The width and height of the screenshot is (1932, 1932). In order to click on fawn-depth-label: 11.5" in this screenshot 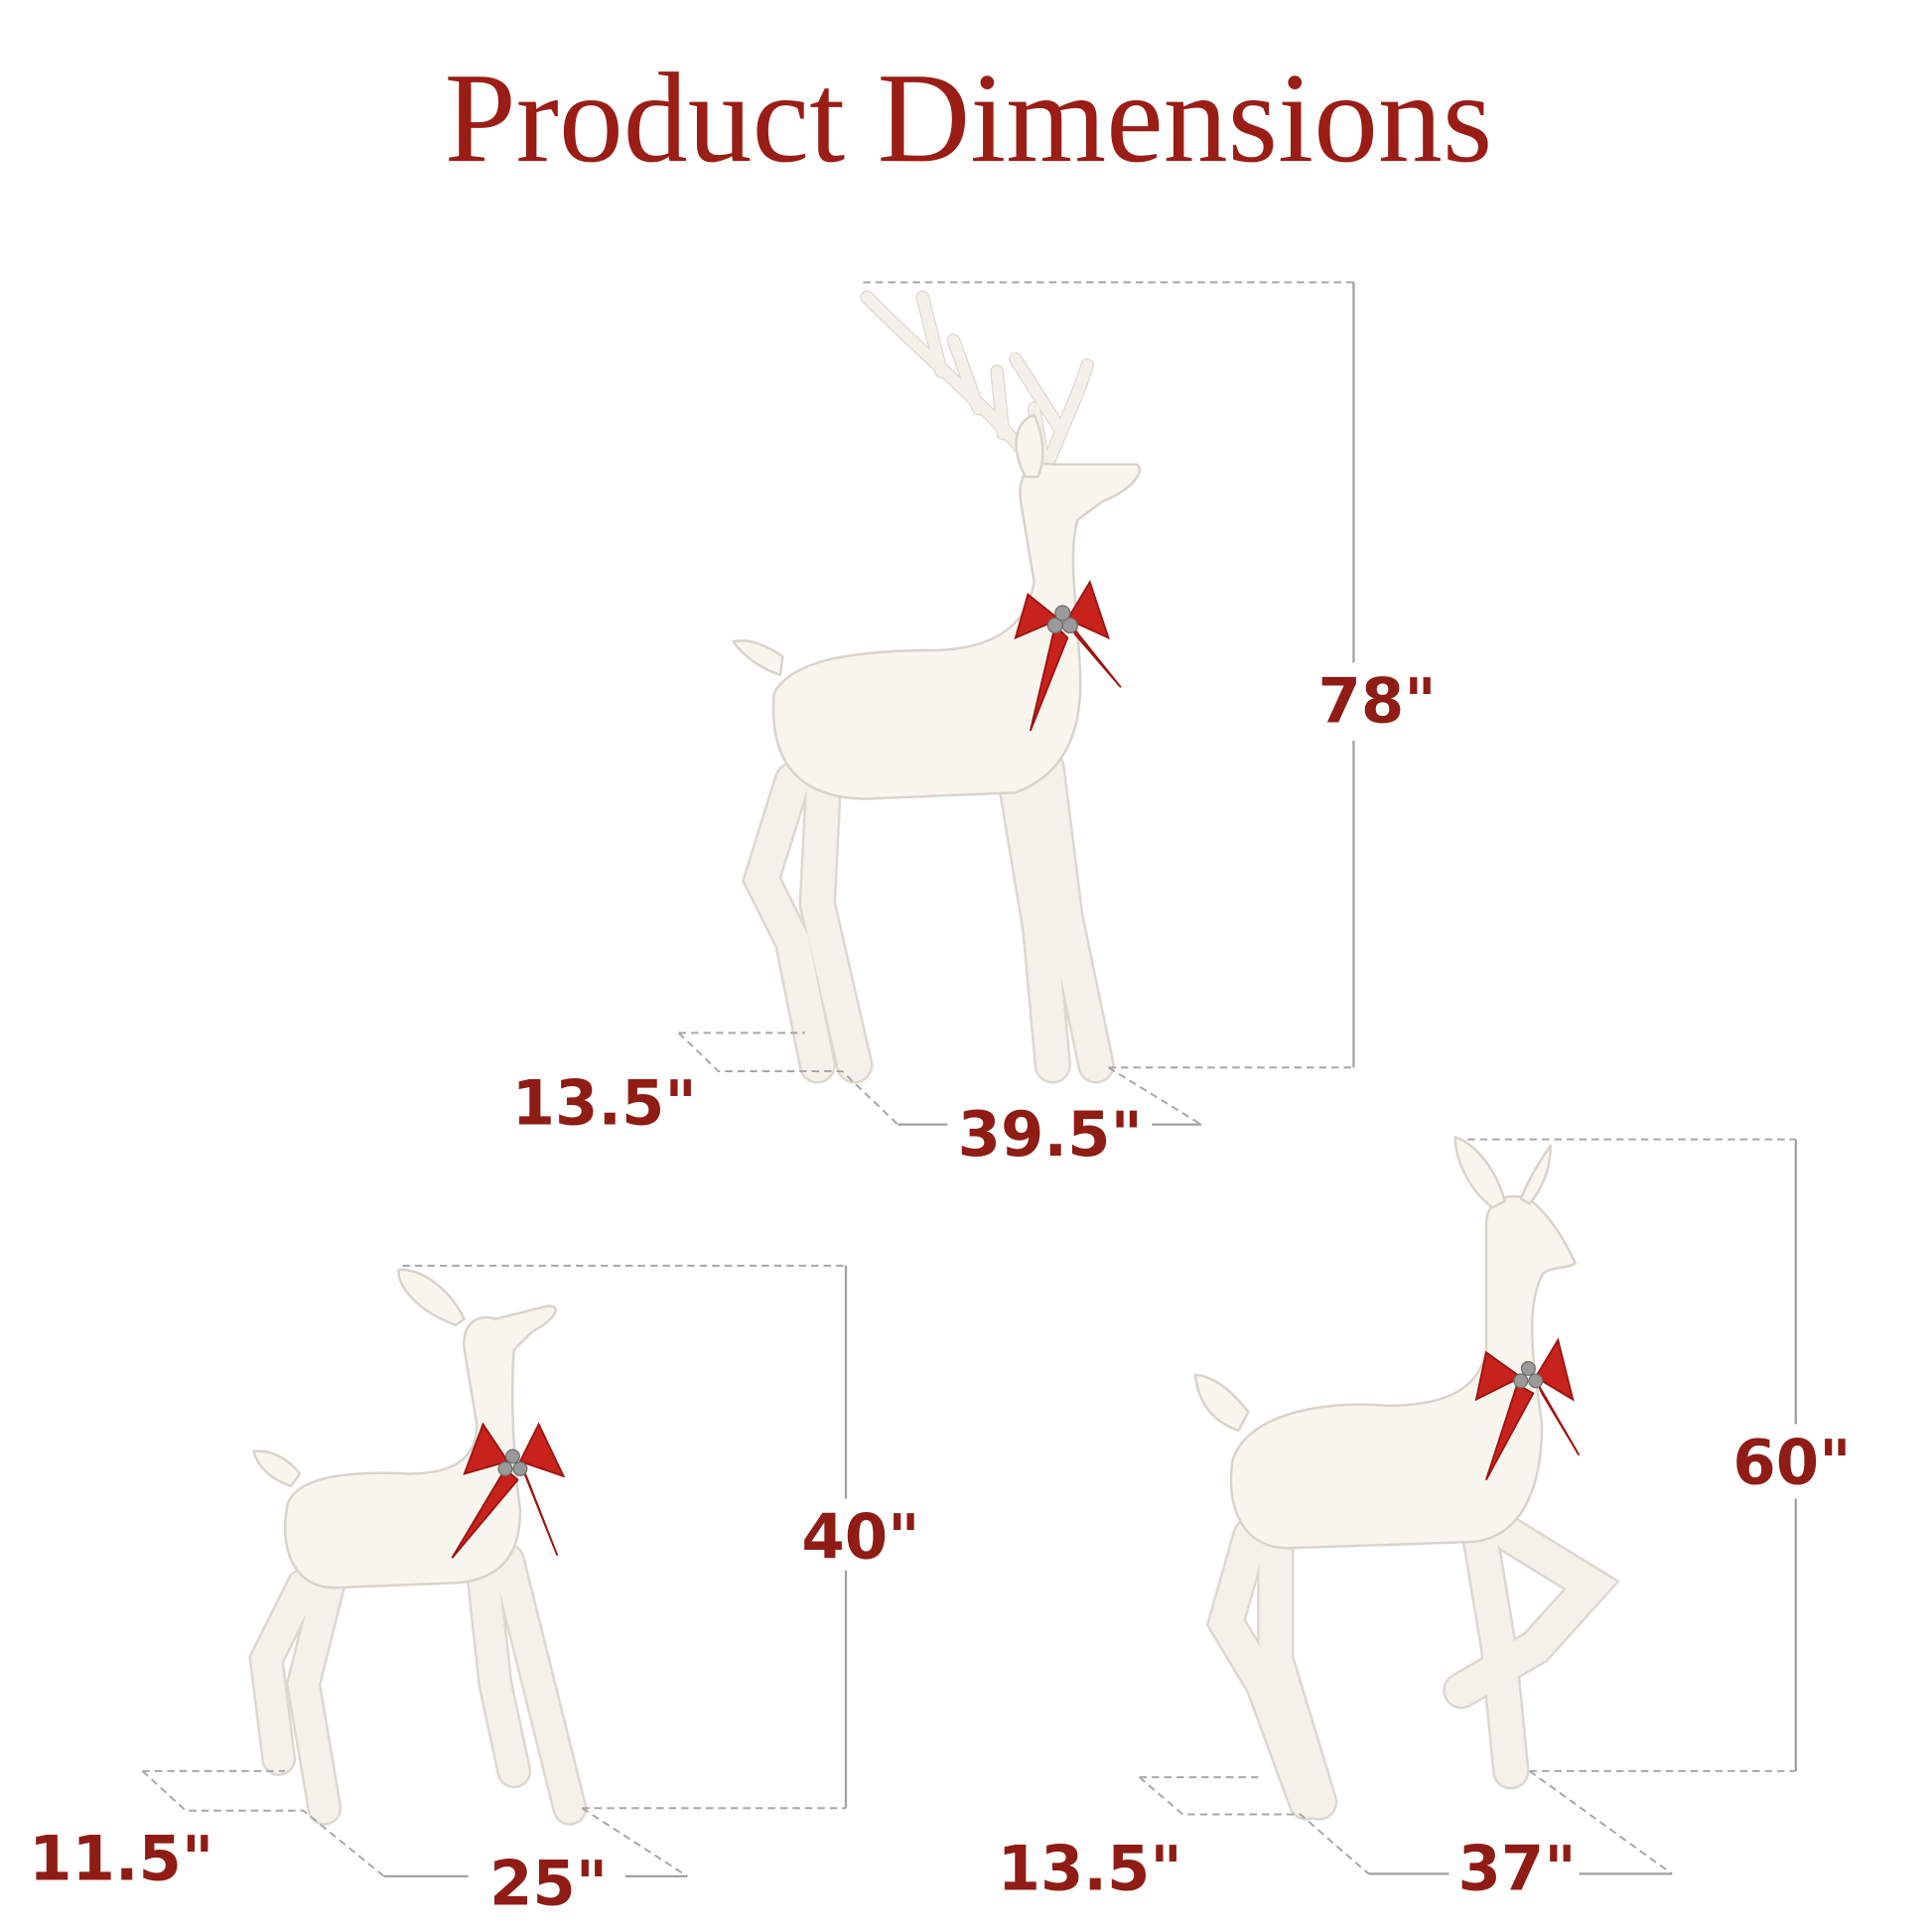, I will do `click(121, 1859)`.